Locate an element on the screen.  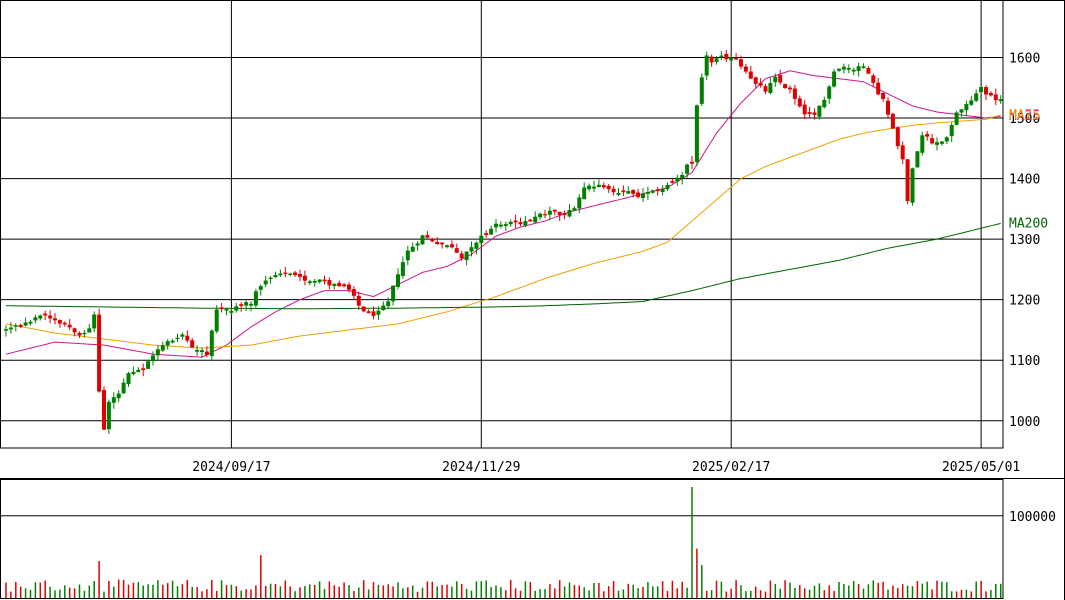
ma75-label: MA75 is located at coordinates (1024, 115).